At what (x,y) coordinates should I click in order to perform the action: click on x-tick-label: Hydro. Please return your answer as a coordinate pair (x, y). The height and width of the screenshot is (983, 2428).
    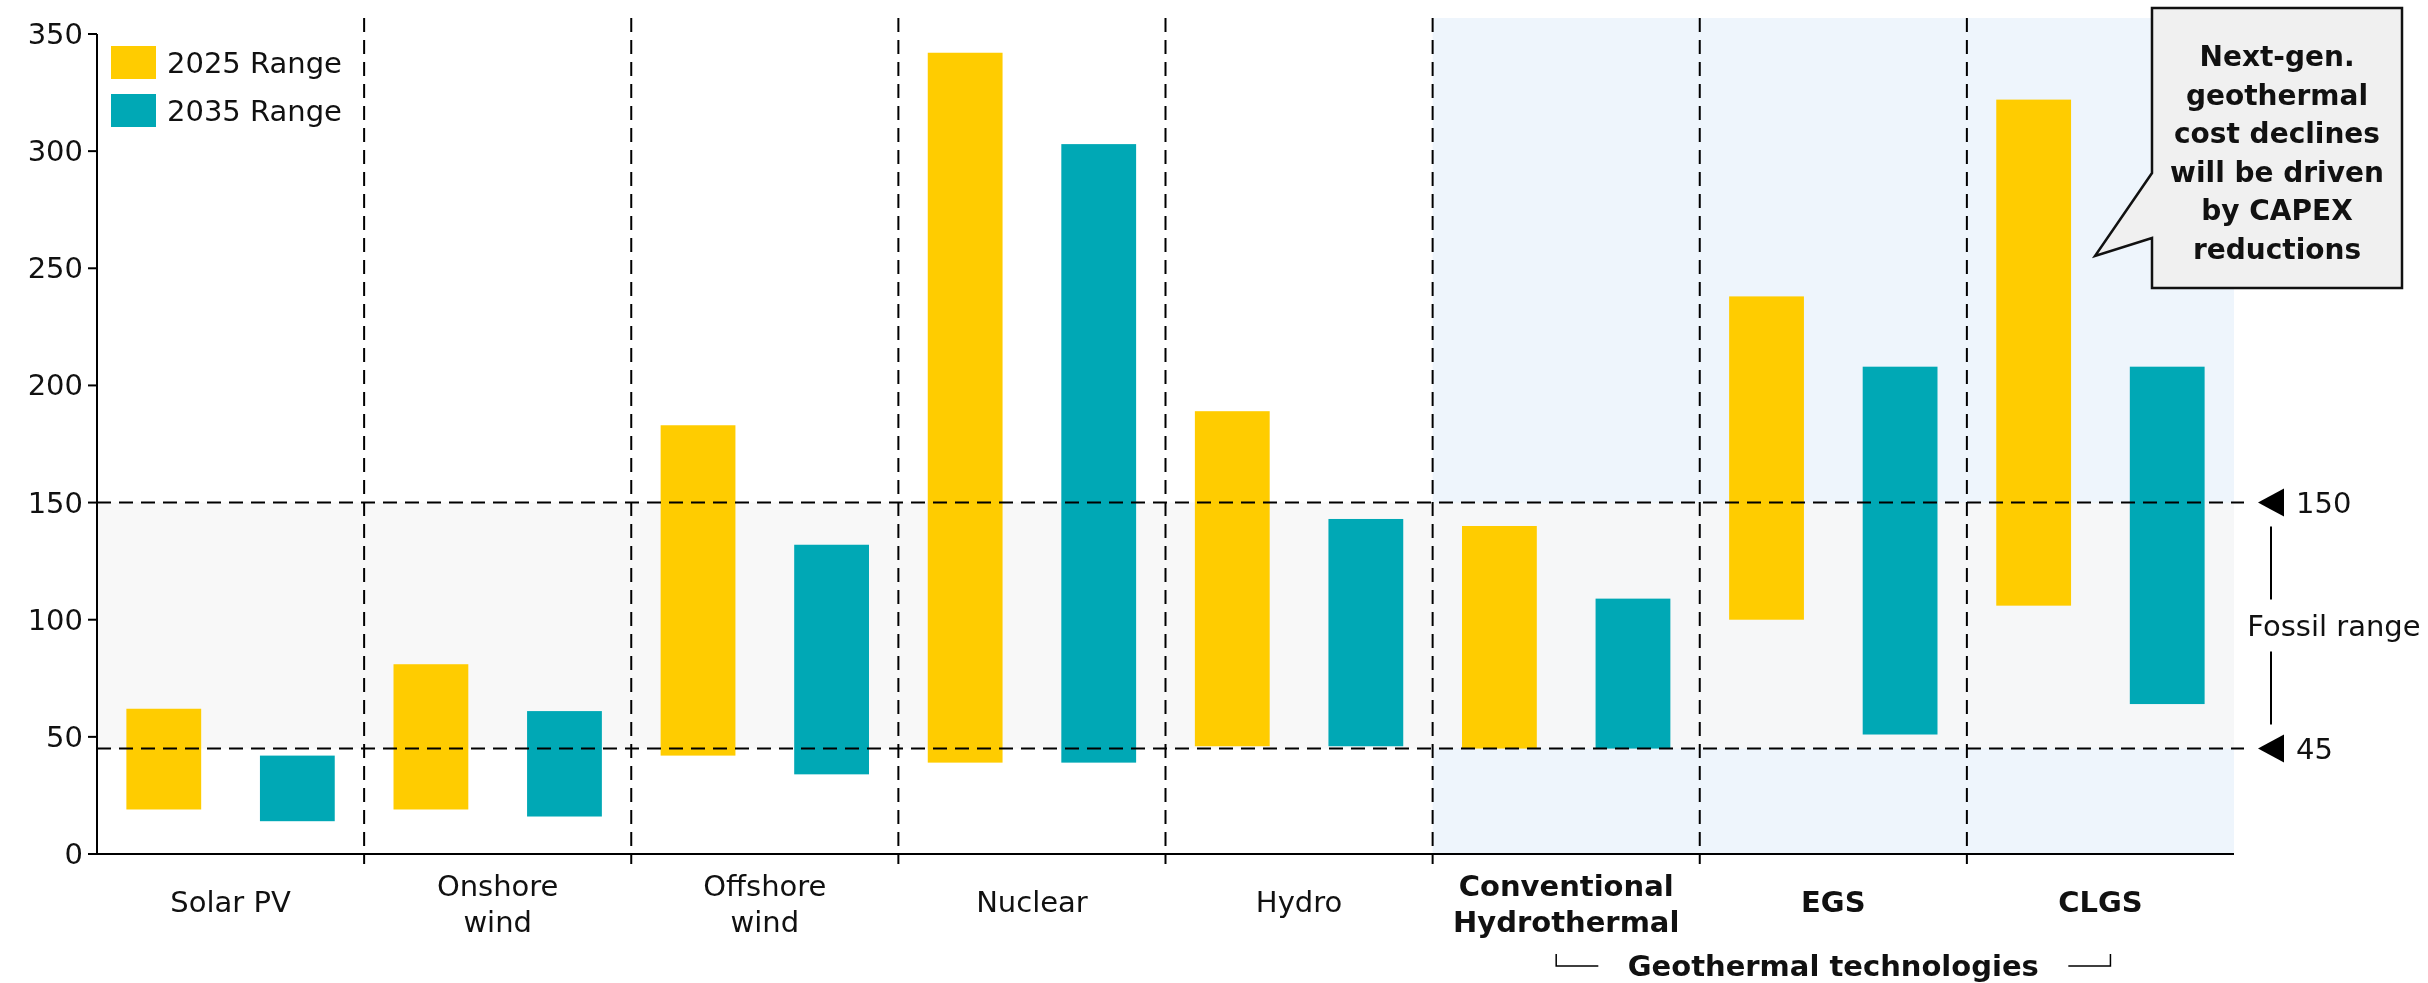
    Looking at the image, I should click on (1299, 902).